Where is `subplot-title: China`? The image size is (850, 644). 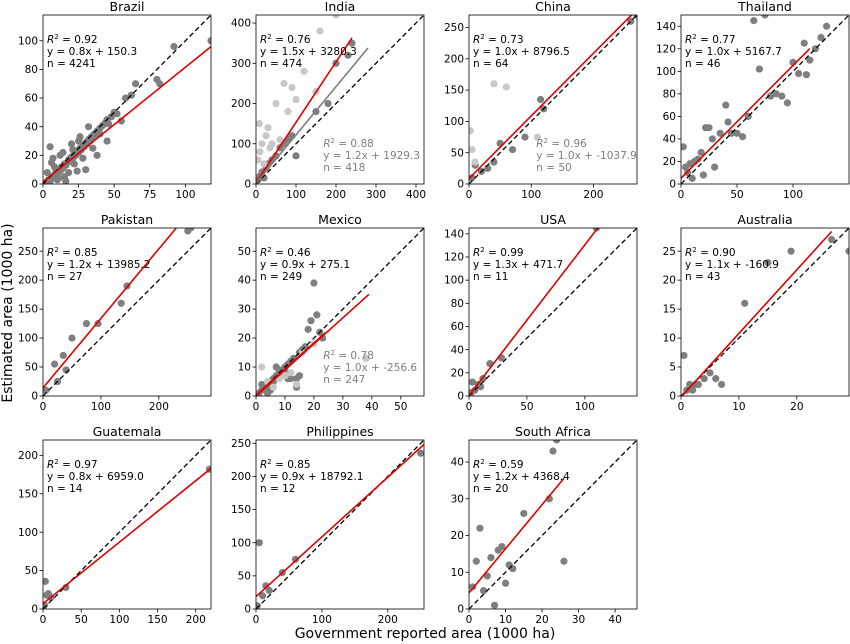 subplot-title: China is located at coordinates (553, 7).